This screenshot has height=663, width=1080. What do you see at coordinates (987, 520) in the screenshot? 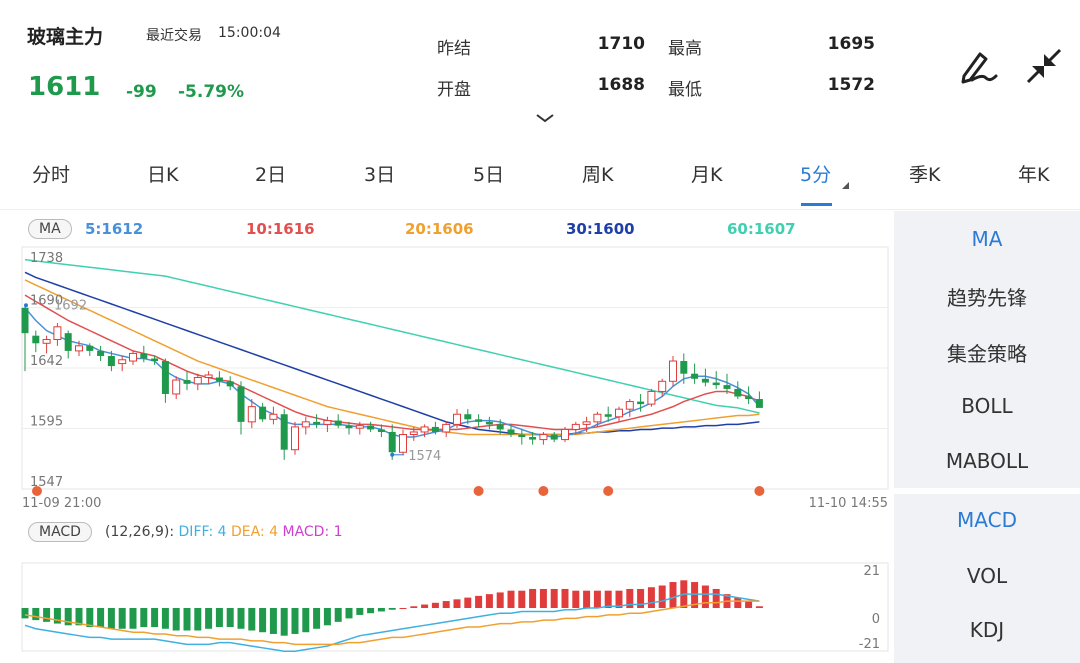
I see `side-item-macd: MACD` at bounding box center [987, 520].